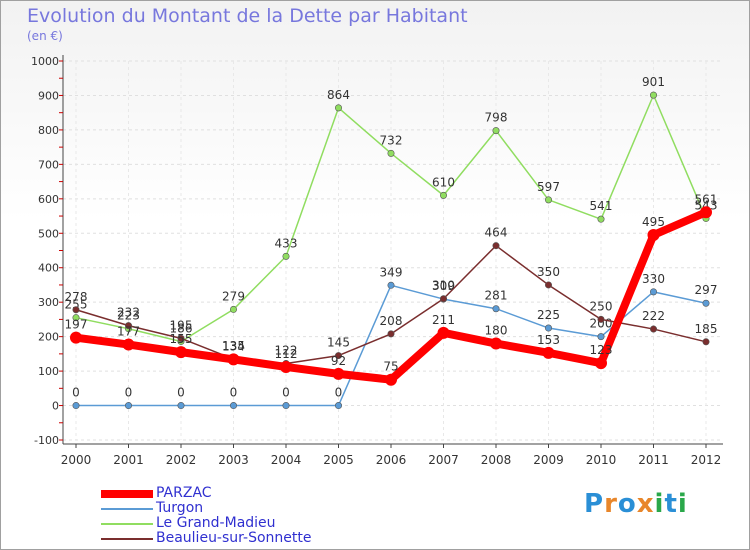 The height and width of the screenshot is (550, 750). What do you see at coordinates (181, 460) in the screenshot?
I see `x-tick-label: 2002` at bounding box center [181, 460].